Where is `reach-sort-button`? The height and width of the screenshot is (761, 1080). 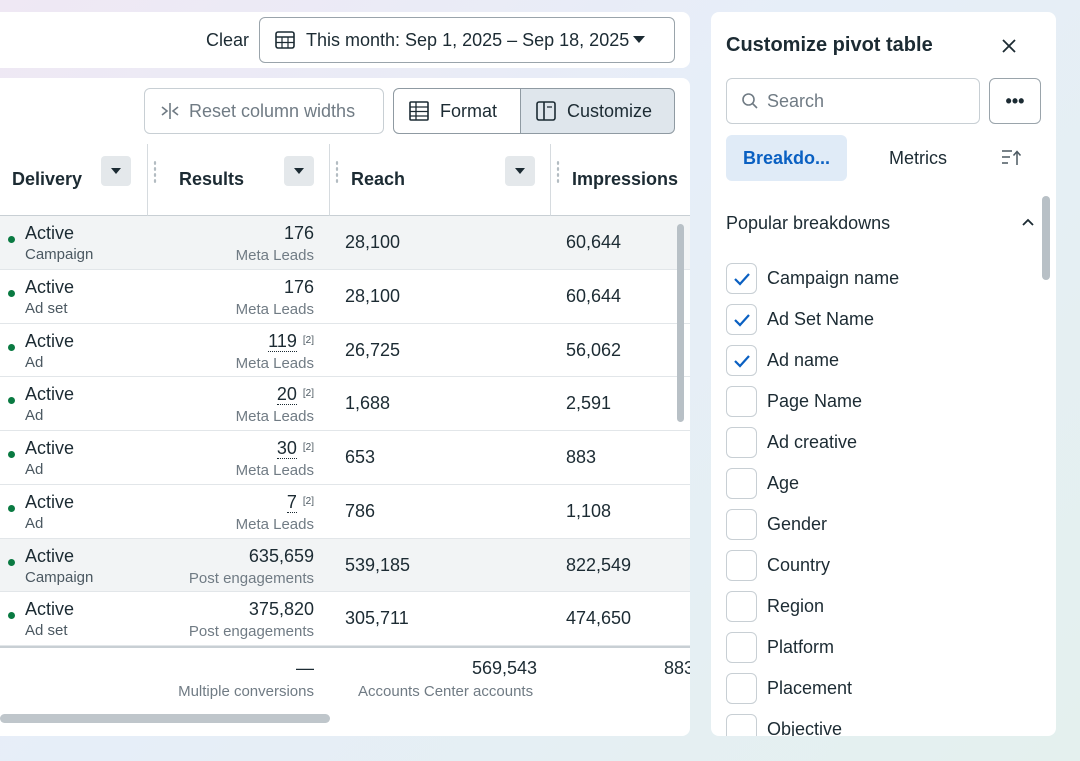
reach-sort-button is located at coordinates (520, 171).